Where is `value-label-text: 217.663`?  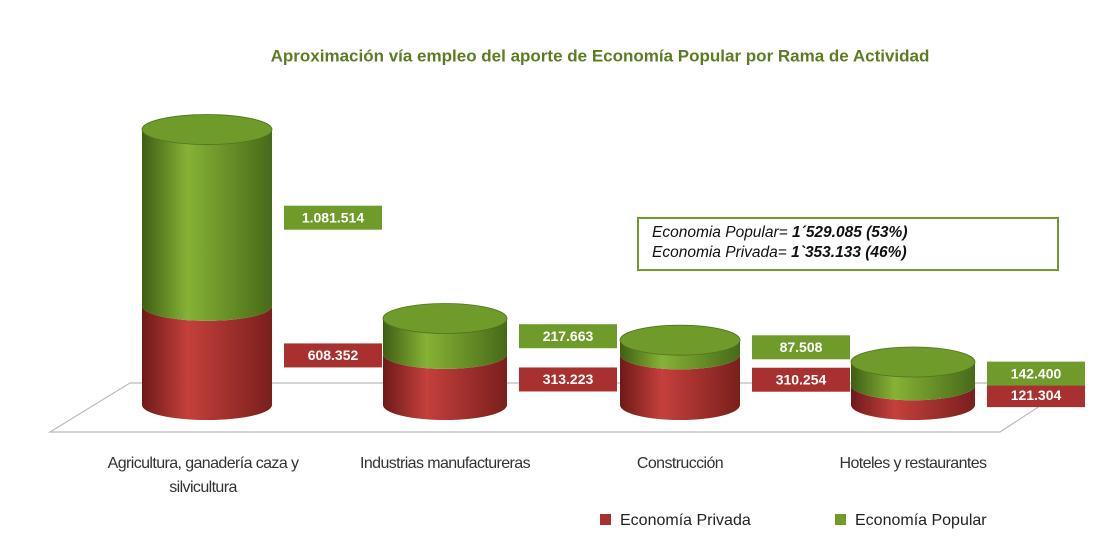
value-label-text: 217.663 is located at coordinates (568, 336).